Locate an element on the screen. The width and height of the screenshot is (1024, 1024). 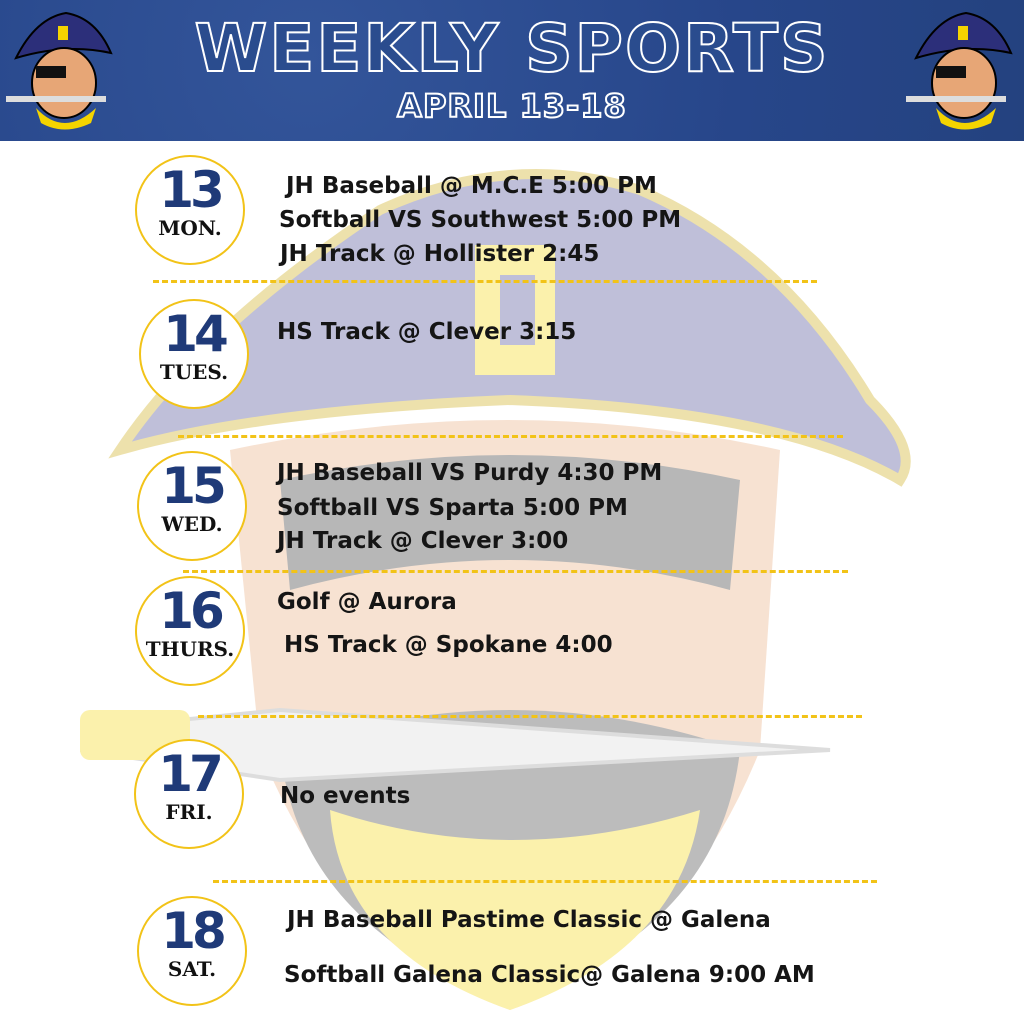
banner-date-range: APRIL 13-18 is located at coordinates (511, 106).